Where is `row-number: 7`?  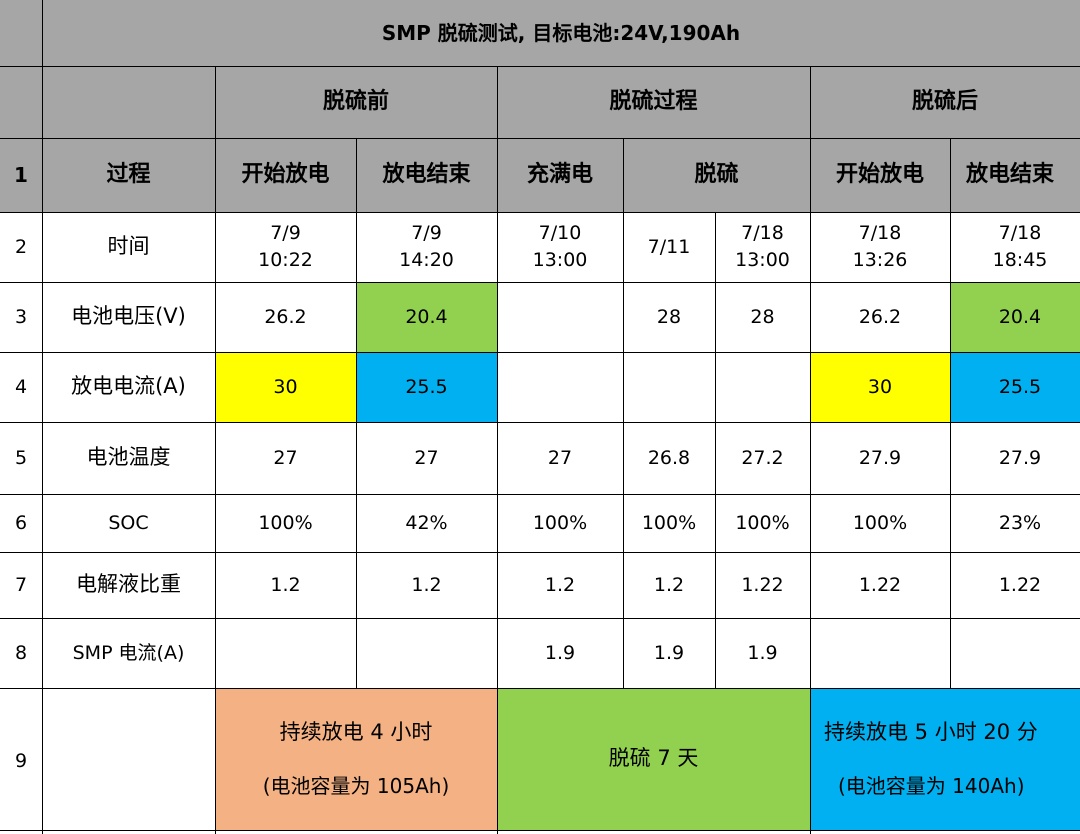 row-number: 7 is located at coordinates (21, 584).